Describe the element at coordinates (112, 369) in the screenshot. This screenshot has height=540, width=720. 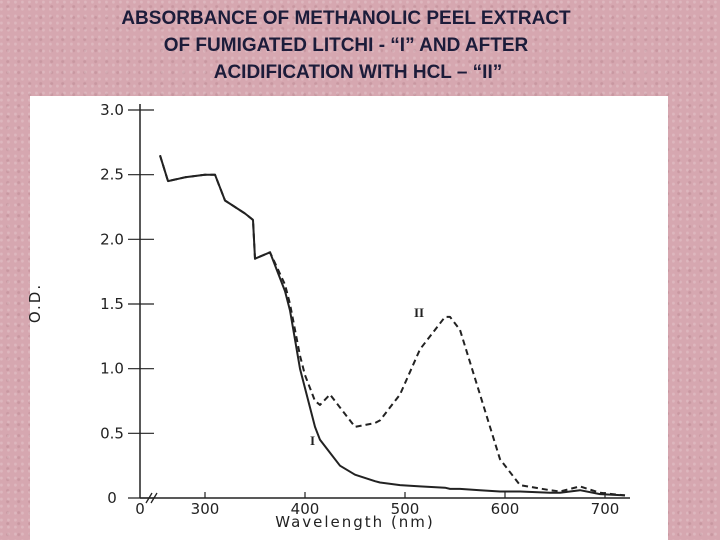
I see `y-tick-label: 1.0` at that location.